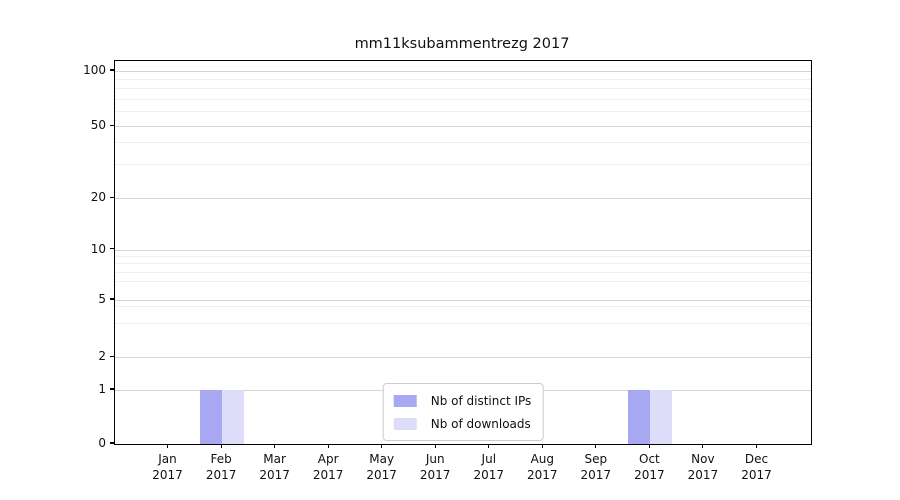 The height and width of the screenshot is (500, 900). I want to click on x-tick-label-oct: Oct 2017, so click(649, 467).